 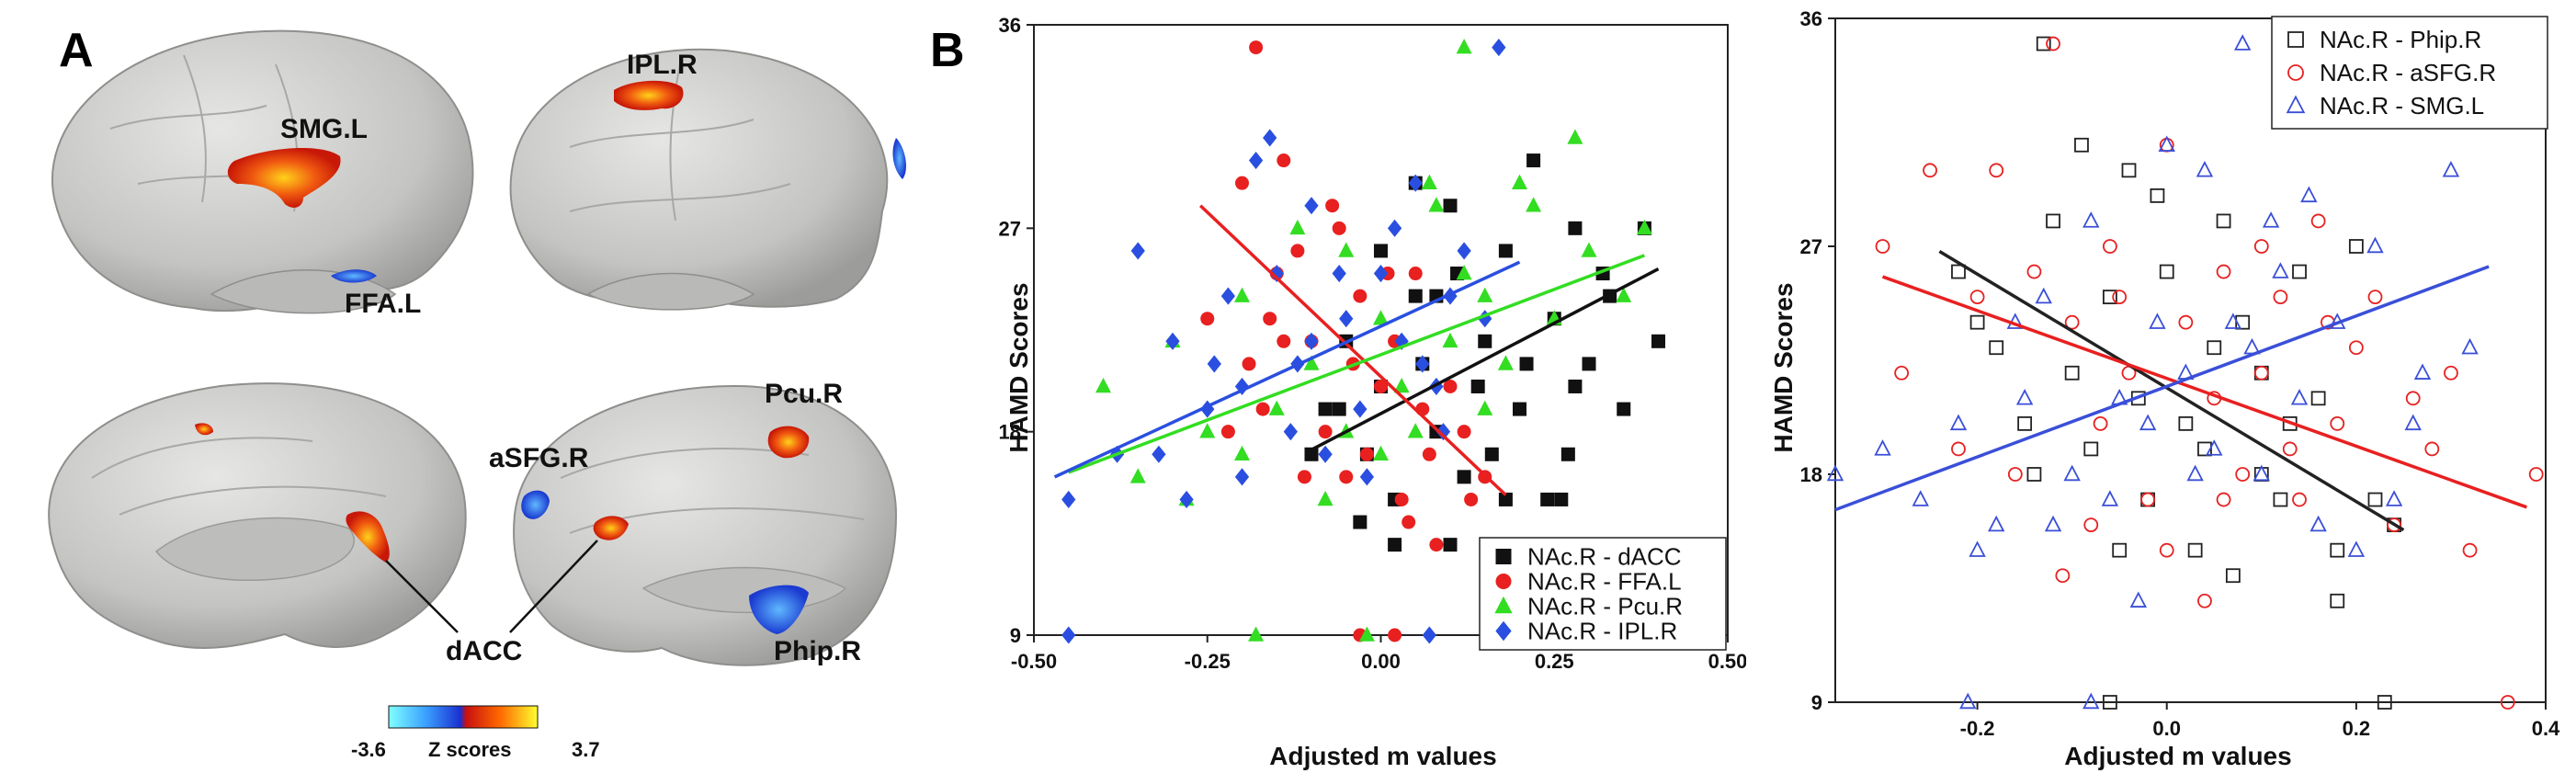 What do you see at coordinates (1503, 556) in the screenshot?
I see `legend-marker-dacc` at bounding box center [1503, 556].